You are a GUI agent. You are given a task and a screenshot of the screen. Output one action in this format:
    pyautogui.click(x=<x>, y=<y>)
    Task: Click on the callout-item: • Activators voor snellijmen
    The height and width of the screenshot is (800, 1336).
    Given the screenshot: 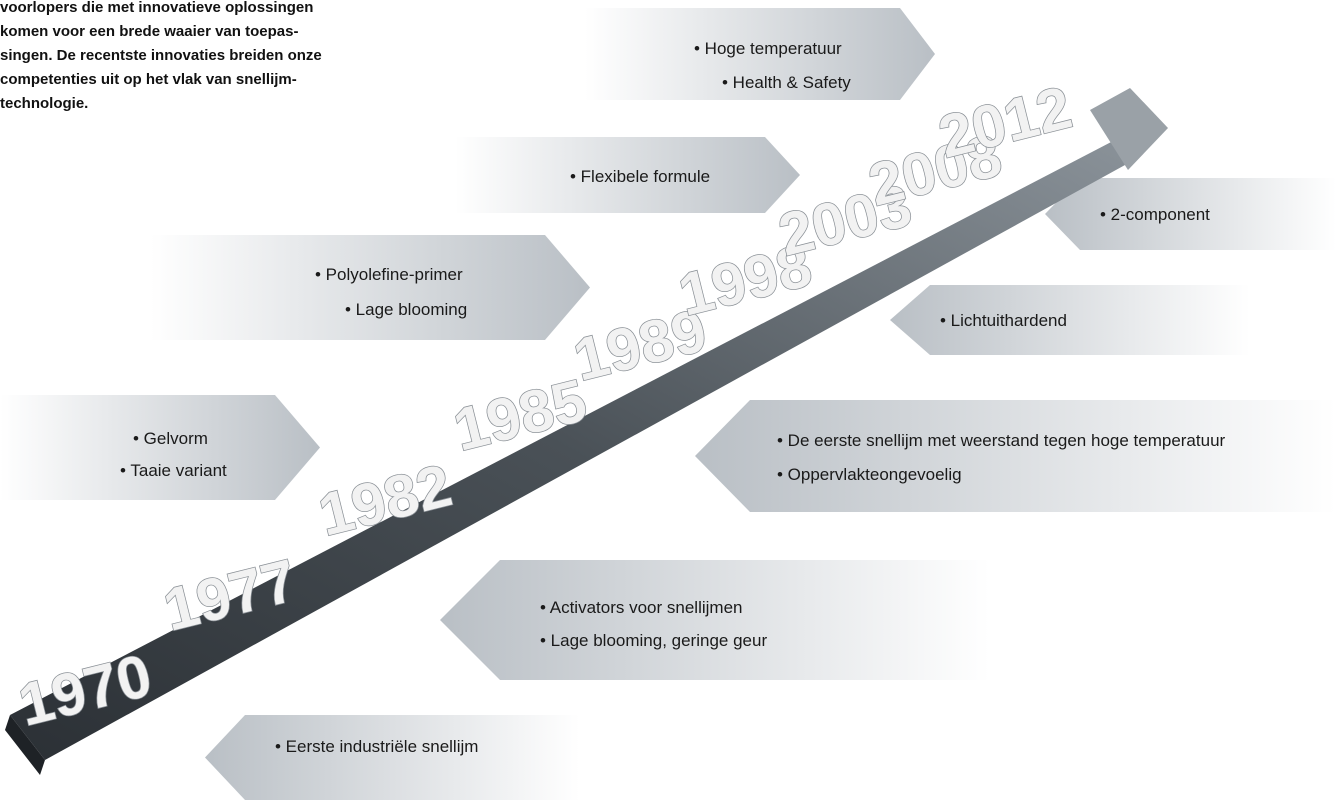 What is the action you would take?
    pyautogui.click(x=641, y=607)
    